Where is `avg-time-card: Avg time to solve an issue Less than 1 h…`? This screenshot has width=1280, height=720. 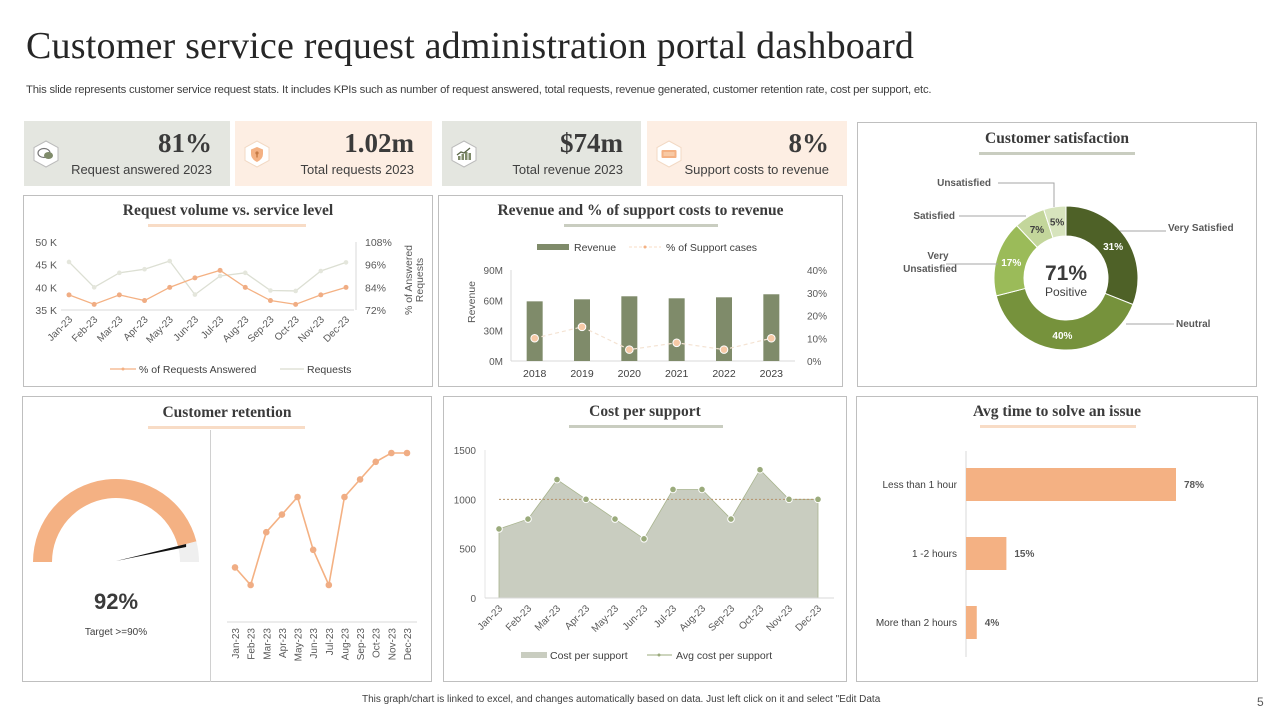
avg-time-card: Avg time to solve an issue Less than 1 h… is located at coordinates (1057, 539).